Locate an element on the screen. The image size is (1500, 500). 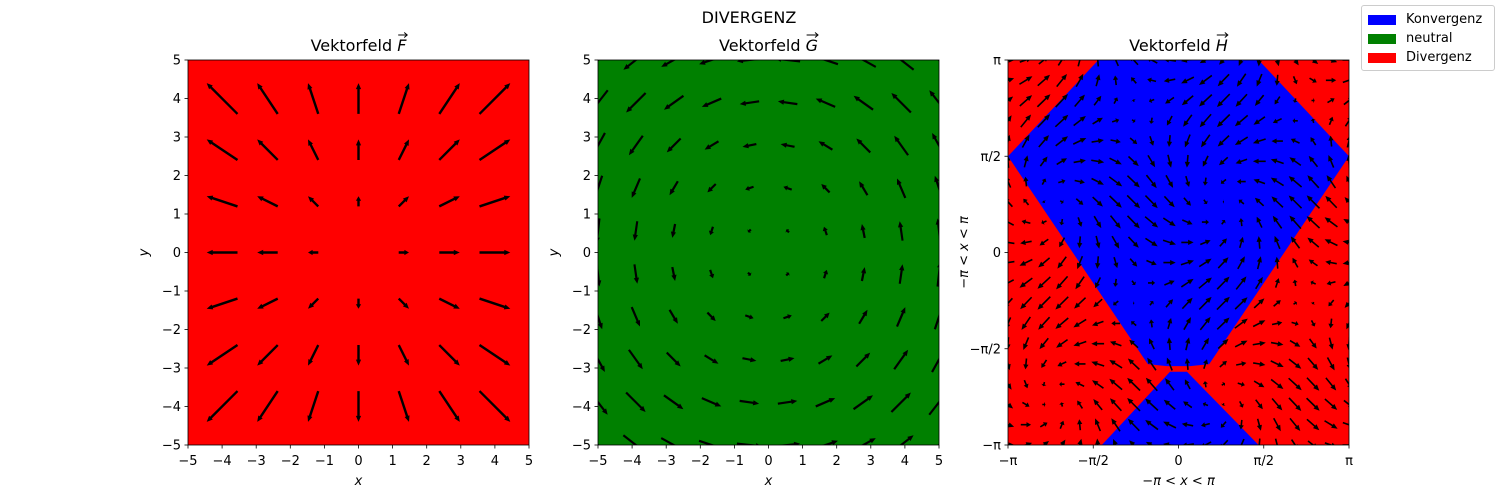
x-tick-label: −5 is located at coordinates (187, 461).